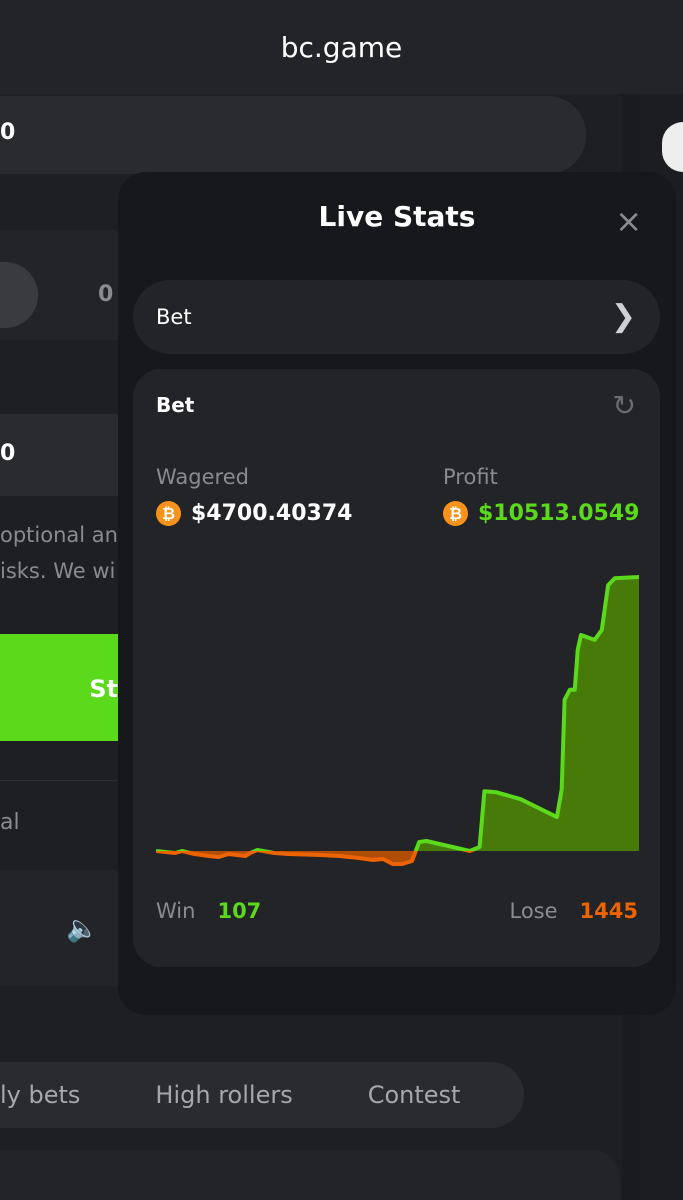  Describe the element at coordinates (470, 477) in the screenshot. I see `profit-label: Profit` at that location.